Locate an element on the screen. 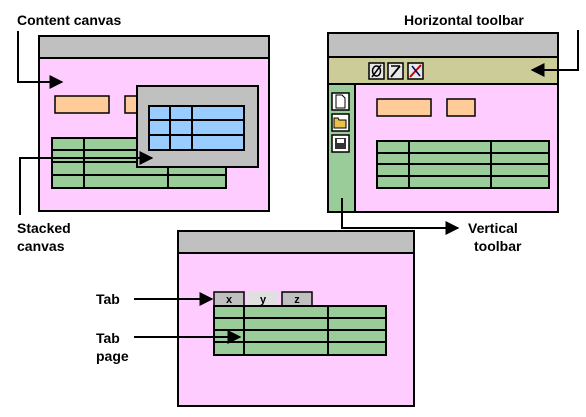 The image size is (586, 417). tab-label: y is located at coordinates (263, 300).